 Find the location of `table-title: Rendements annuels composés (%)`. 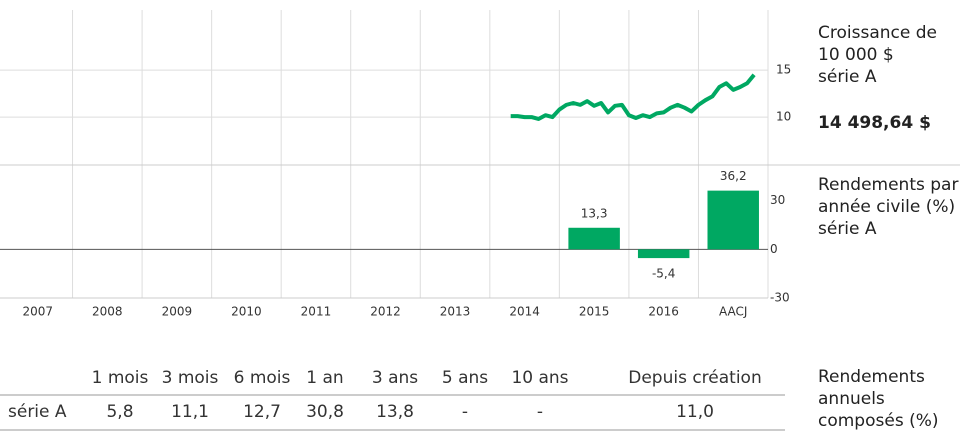

table-title: Rendements annuels composés (%) is located at coordinates (878, 399).